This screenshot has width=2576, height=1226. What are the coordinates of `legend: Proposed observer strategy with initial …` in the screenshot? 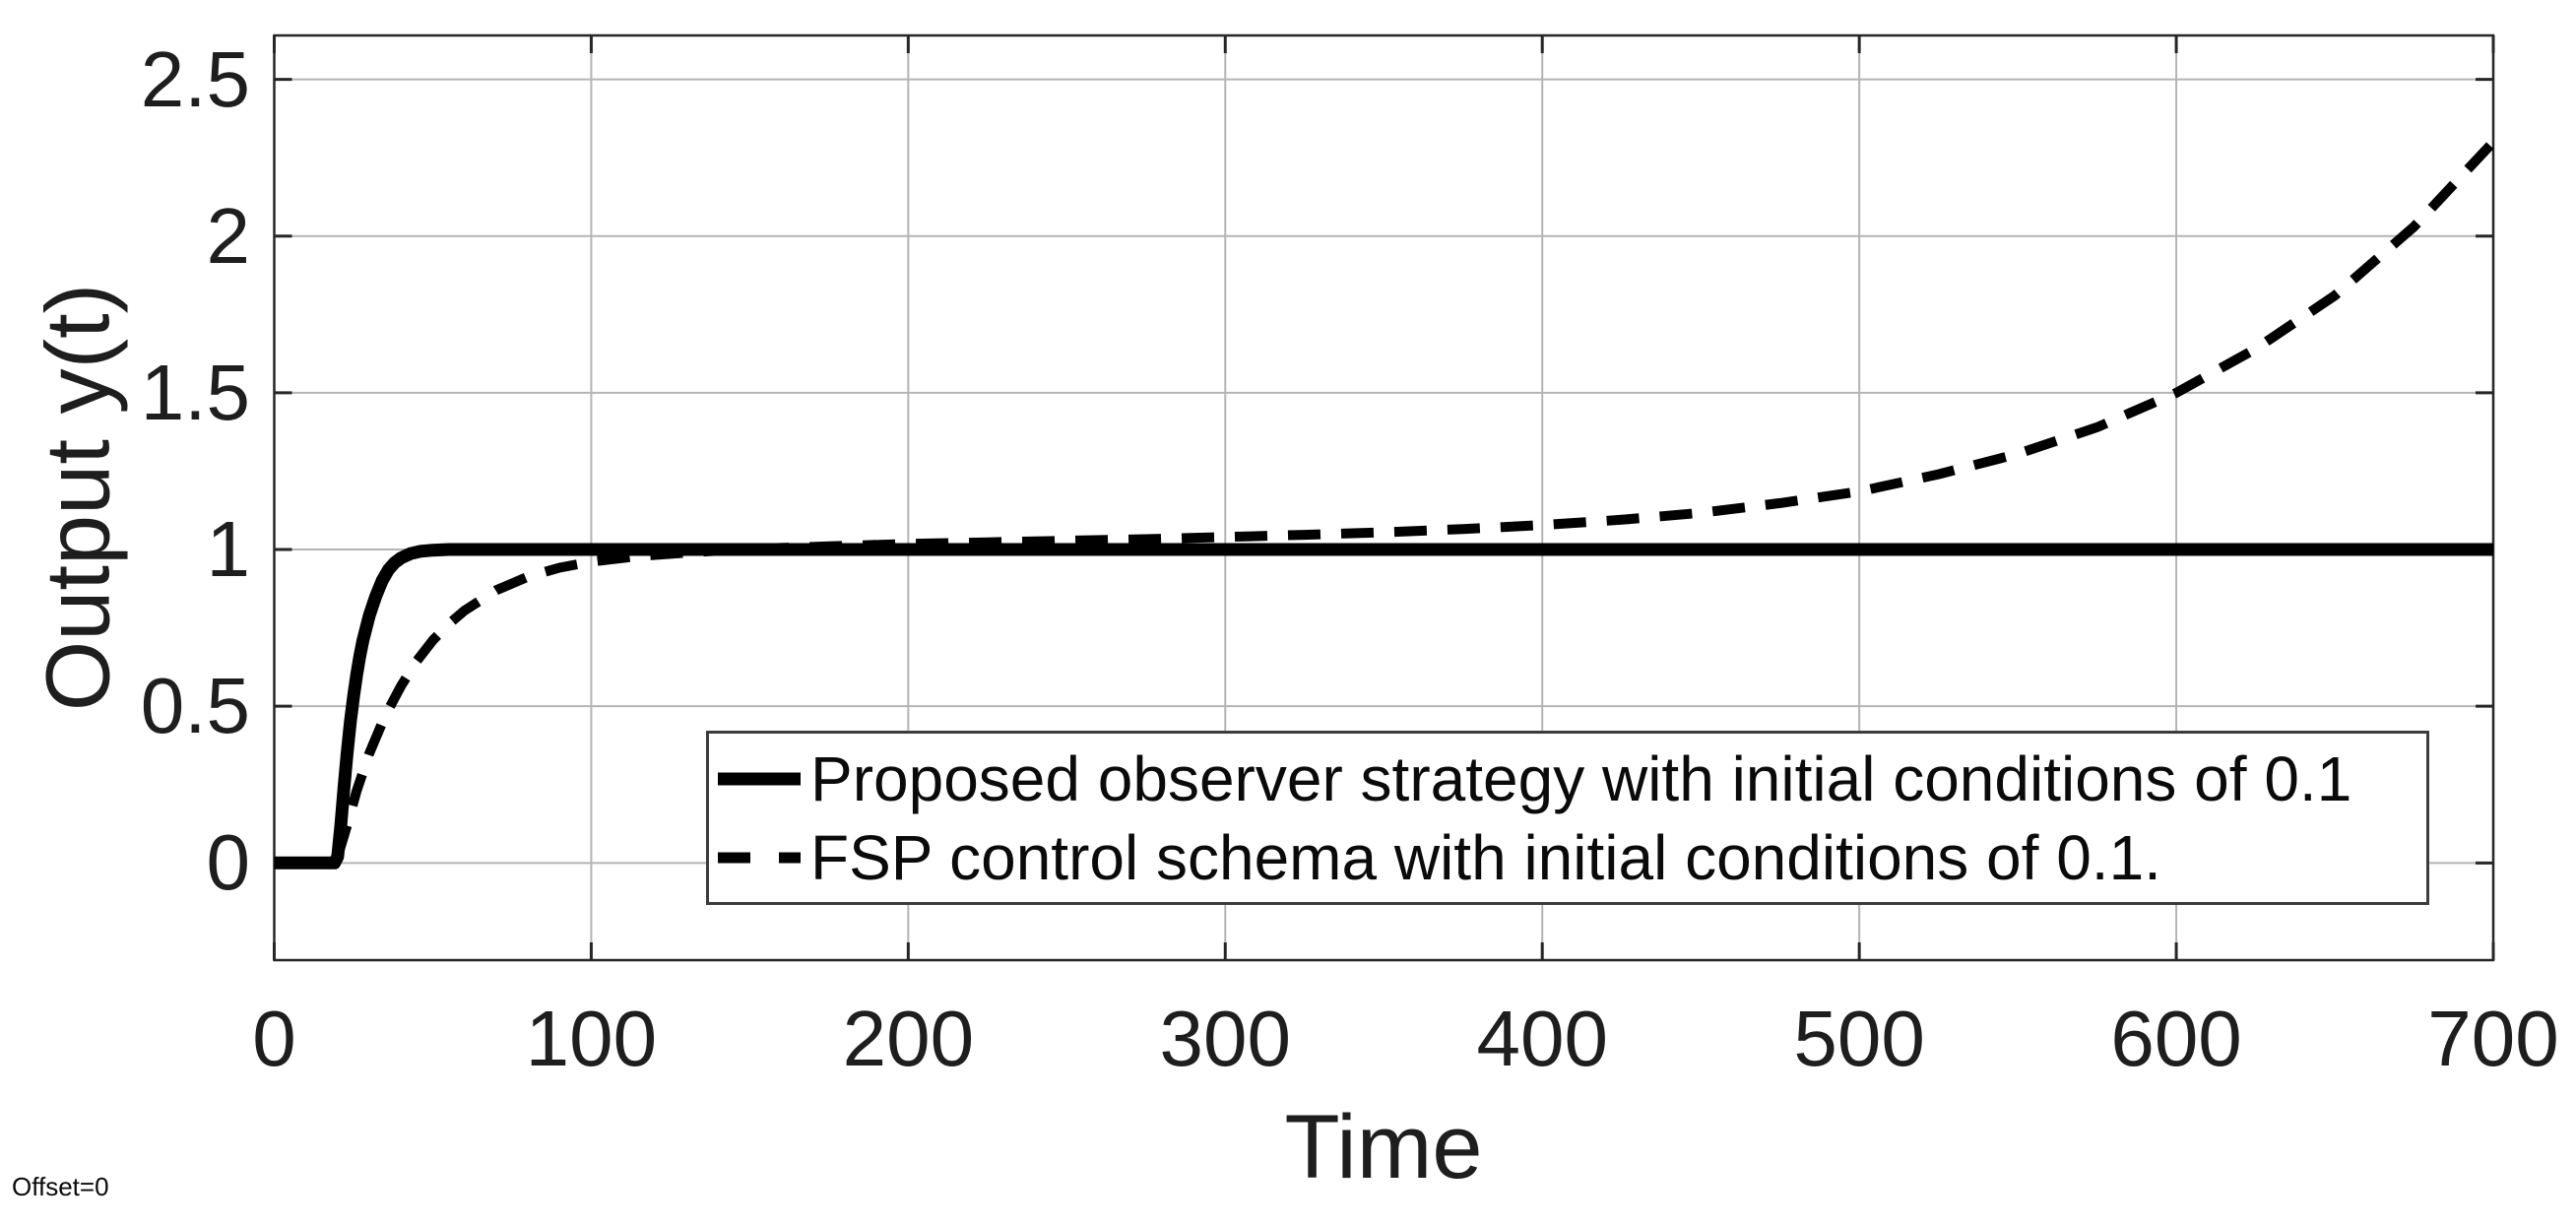 It's located at (1567, 818).